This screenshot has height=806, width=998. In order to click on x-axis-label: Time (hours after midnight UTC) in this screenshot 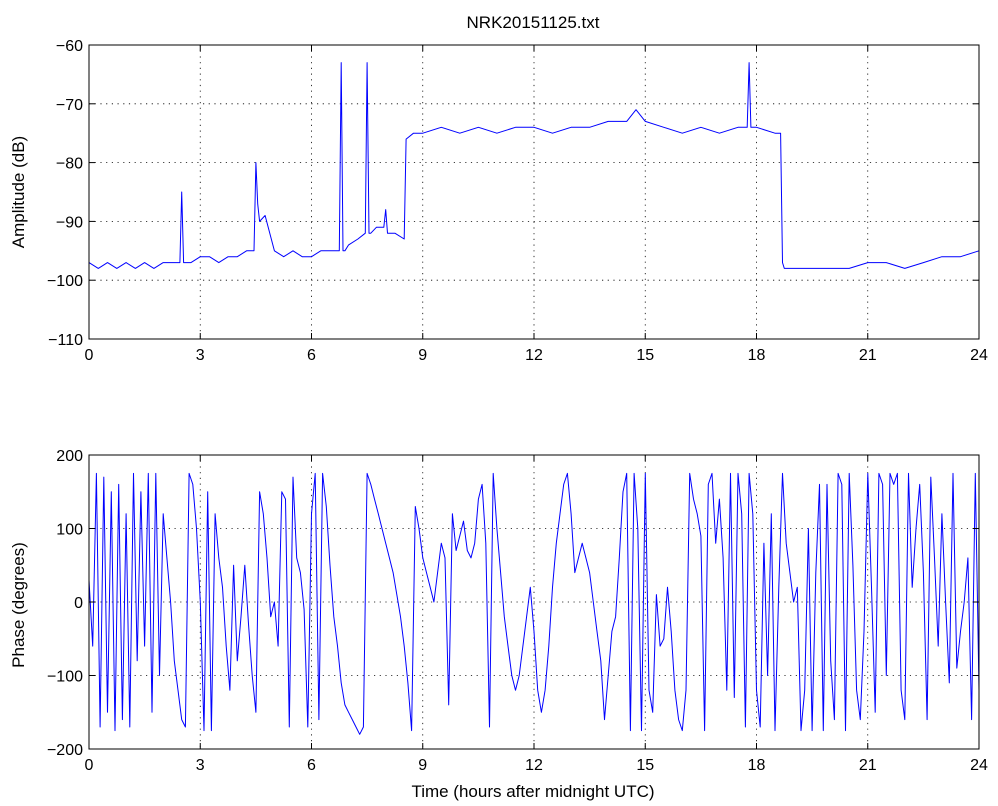, I will do `click(532, 791)`.